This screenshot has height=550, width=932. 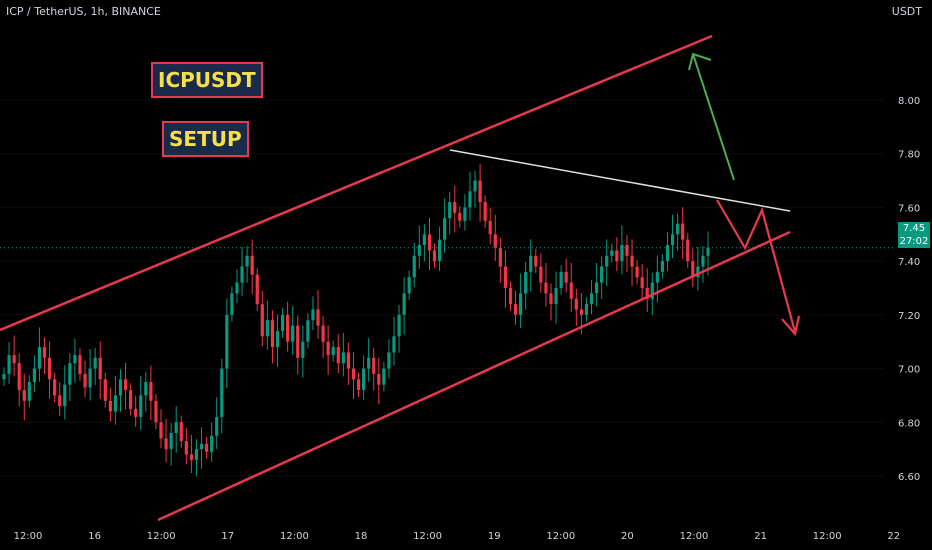 I want to click on y-tick-label: 8.00, so click(x=909, y=101).